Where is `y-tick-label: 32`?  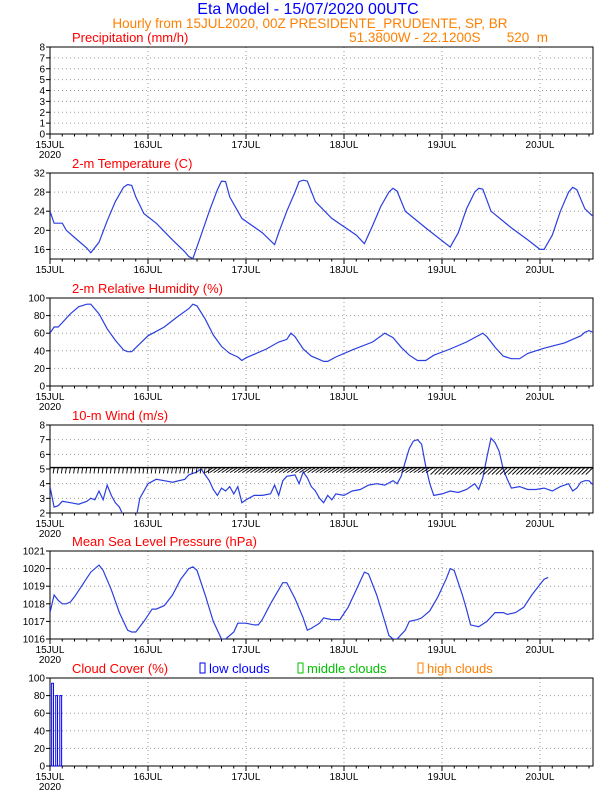
y-tick-label: 32 is located at coordinates (40, 174).